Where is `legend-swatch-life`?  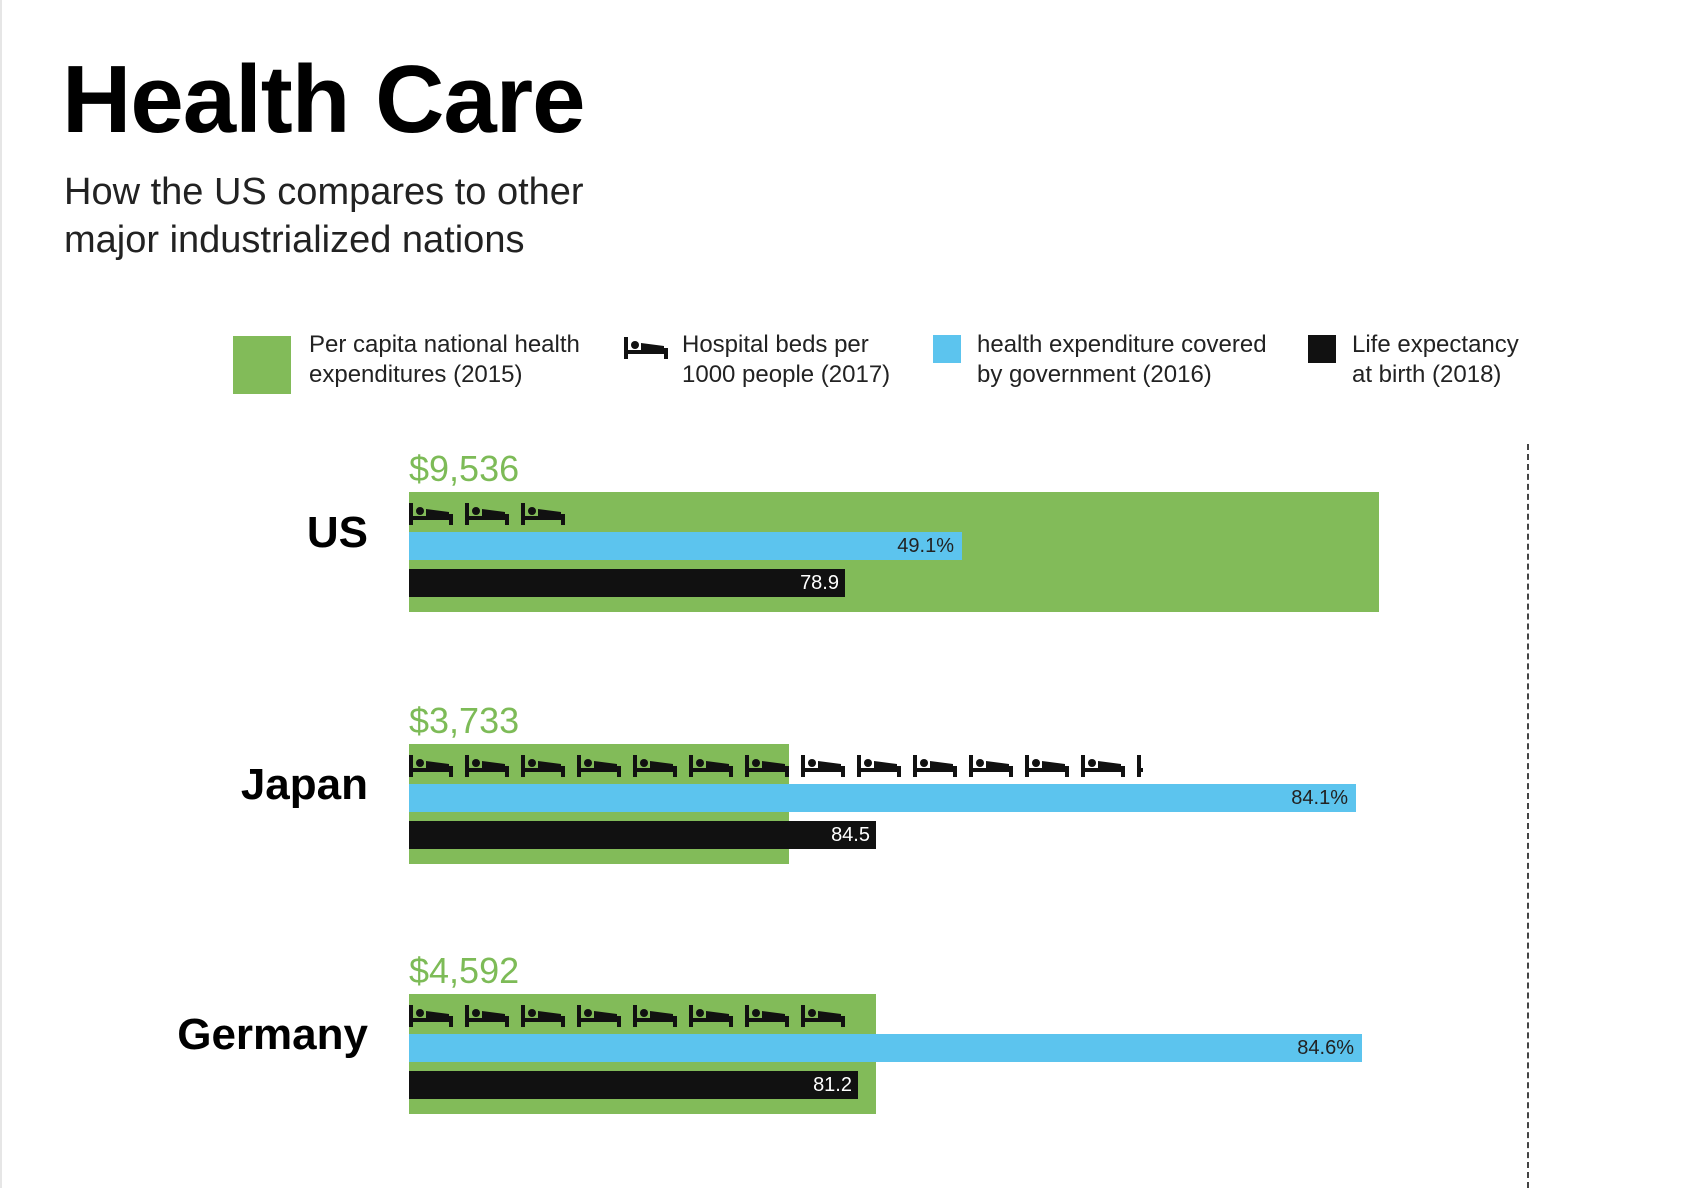 legend-swatch-life is located at coordinates (1322, 349).